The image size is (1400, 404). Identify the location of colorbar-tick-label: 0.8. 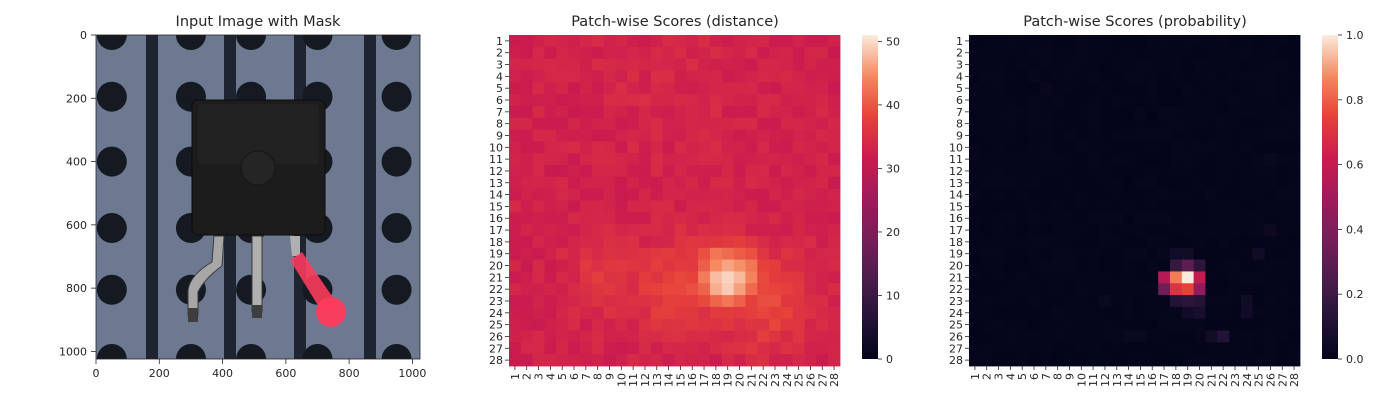
(1355, 100).